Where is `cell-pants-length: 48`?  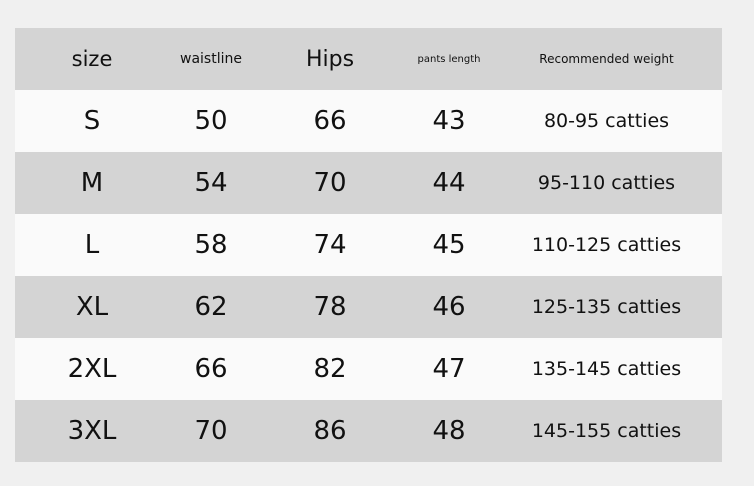
cell-pants-length: 48 is located at coordinates (449, 431).